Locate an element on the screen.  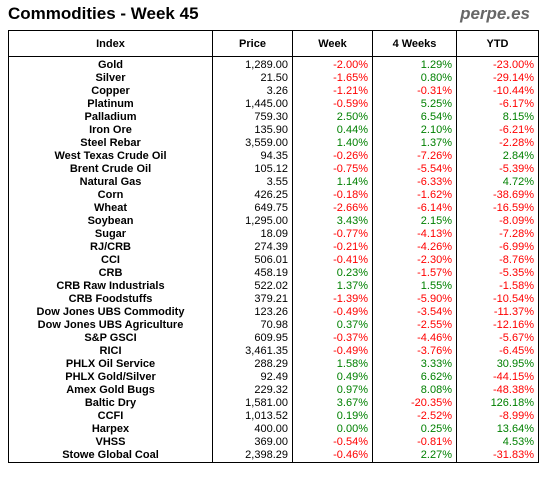
four-week-change-cell: -2.30% is located at coordinates (414, 260).